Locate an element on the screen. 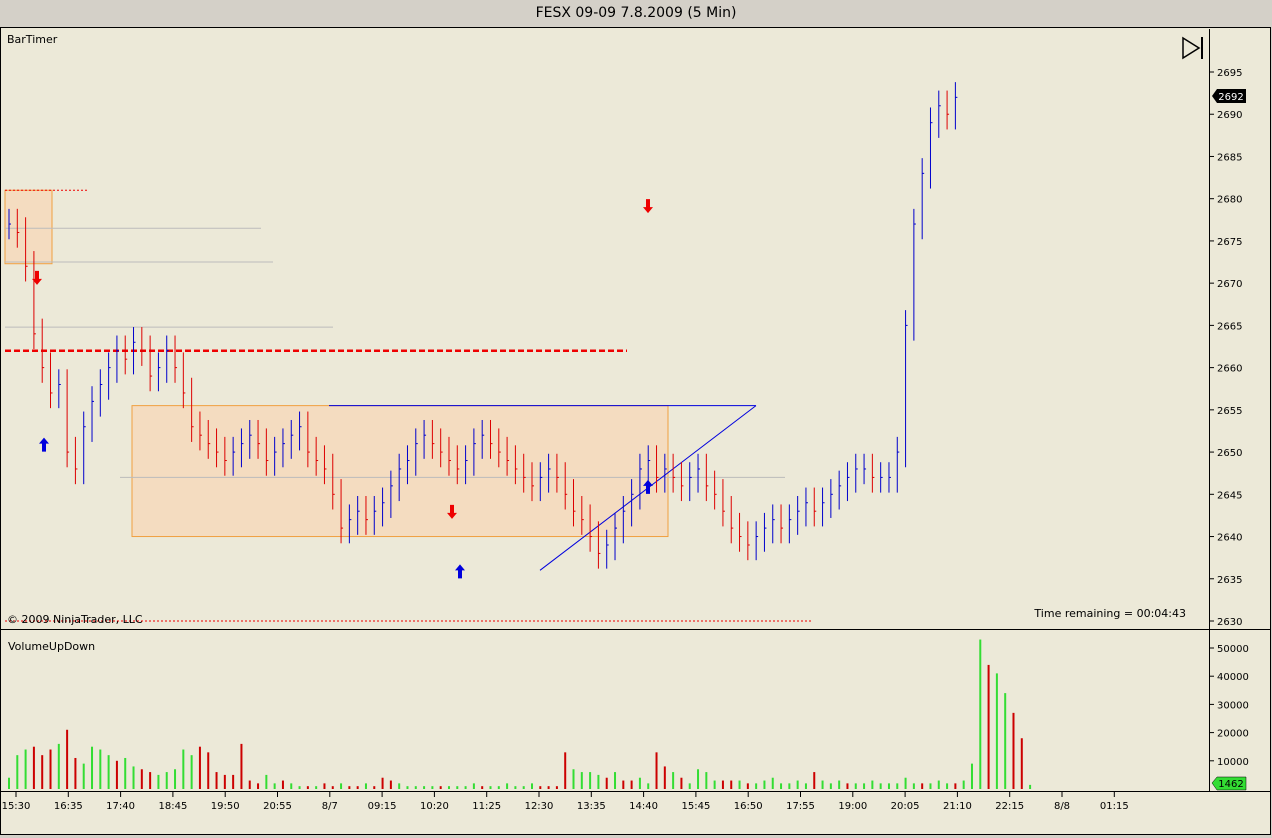 The height and width of the screenshot is (838, 1272). price-tick-label: 2645 is located at coordinates (1229, 495).